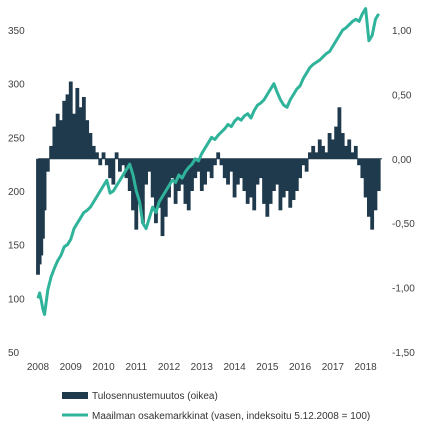 The width and height of the screenshot is (426, 439). Describe the element at coordinates (75, 395) in the screenshot. I see `legend-swatch-bars` at that location.